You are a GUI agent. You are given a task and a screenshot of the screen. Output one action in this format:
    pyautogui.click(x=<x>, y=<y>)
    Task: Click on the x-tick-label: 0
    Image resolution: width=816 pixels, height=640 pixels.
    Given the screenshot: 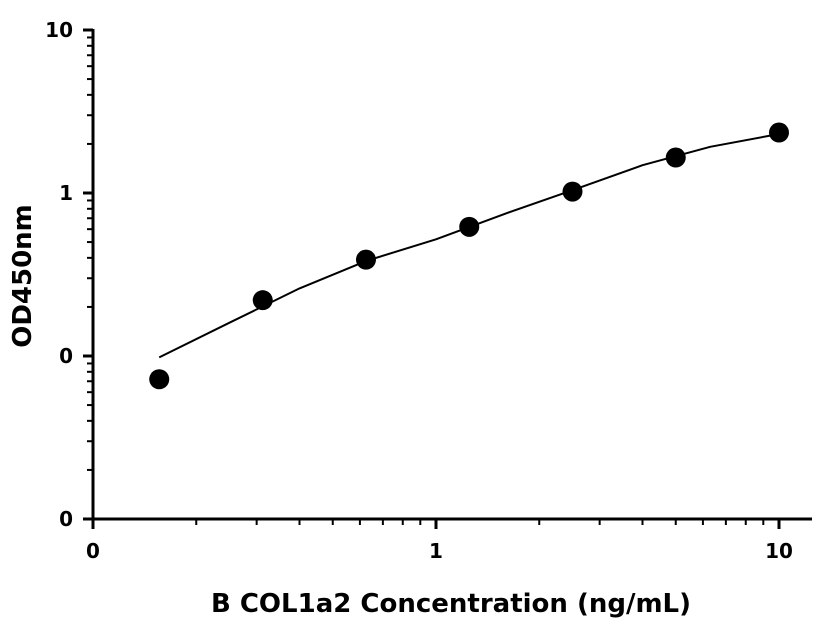 What is the action you would take?
    pyautogui.click(x=93, y=551)
    